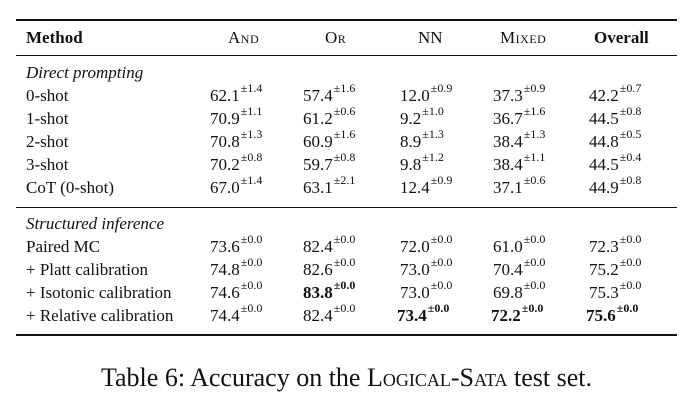 The width and height of the screenshot is (693, 413). I want to click on cell-mixed: 61.0±0.0, so click(519, 244).